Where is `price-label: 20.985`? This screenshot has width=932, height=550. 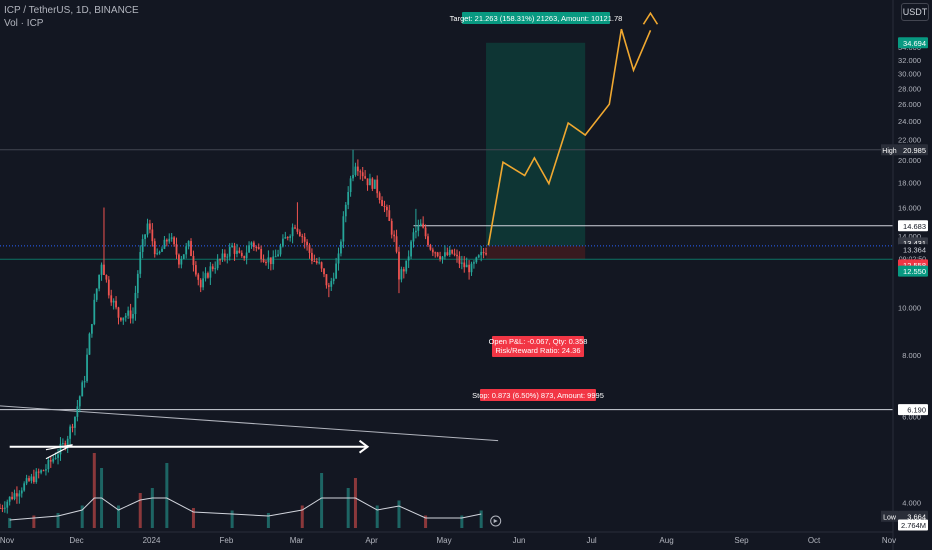 price-label: 20.985 is located at coordinates (914, 150).